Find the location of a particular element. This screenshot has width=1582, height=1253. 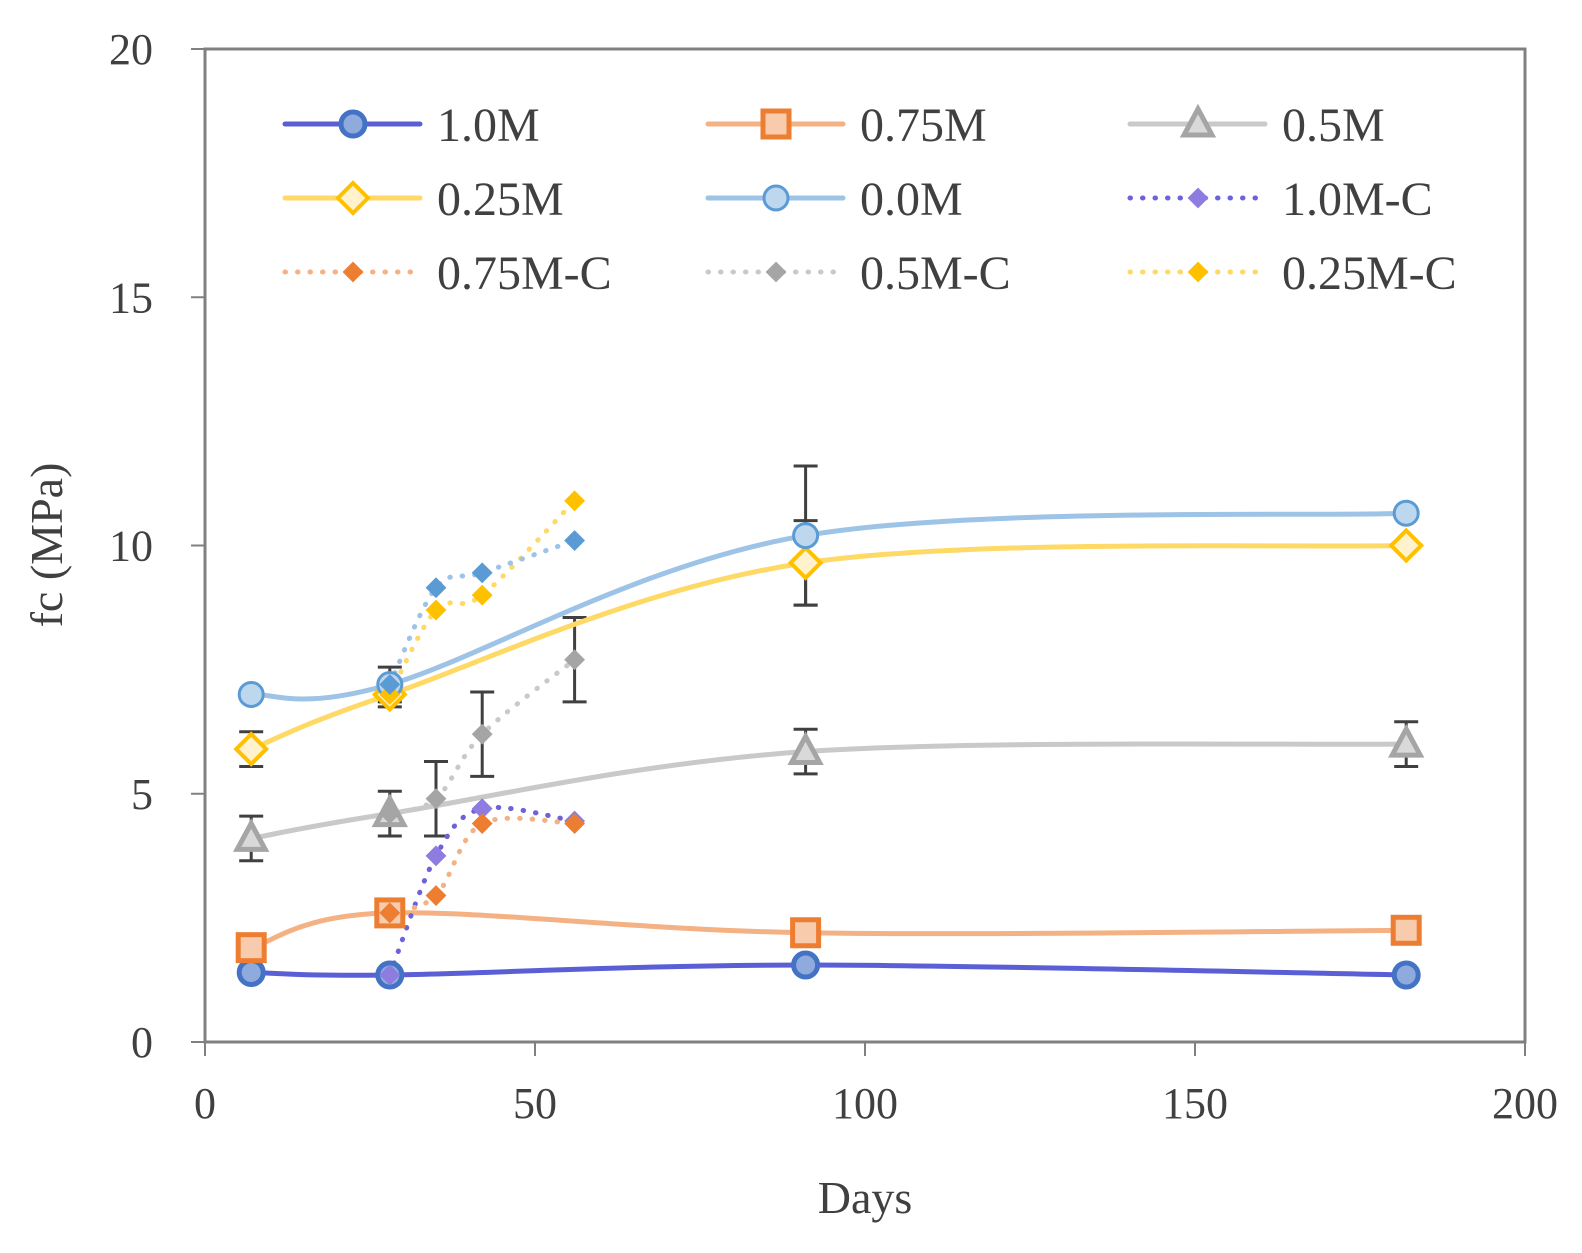

legend-item-0-5m-c: 0.5M-C is located at coordinates (858, 273).